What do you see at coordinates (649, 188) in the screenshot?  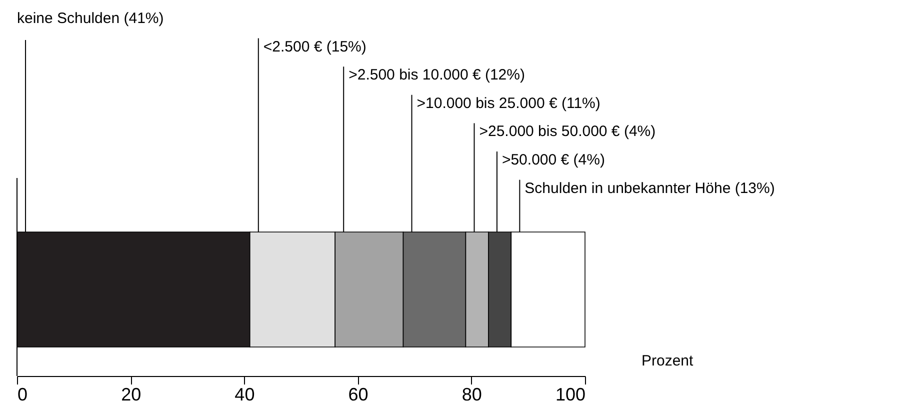 I see `text: Schulden in unbekannter Höhe (13%)` at bounding box center [649, 188].